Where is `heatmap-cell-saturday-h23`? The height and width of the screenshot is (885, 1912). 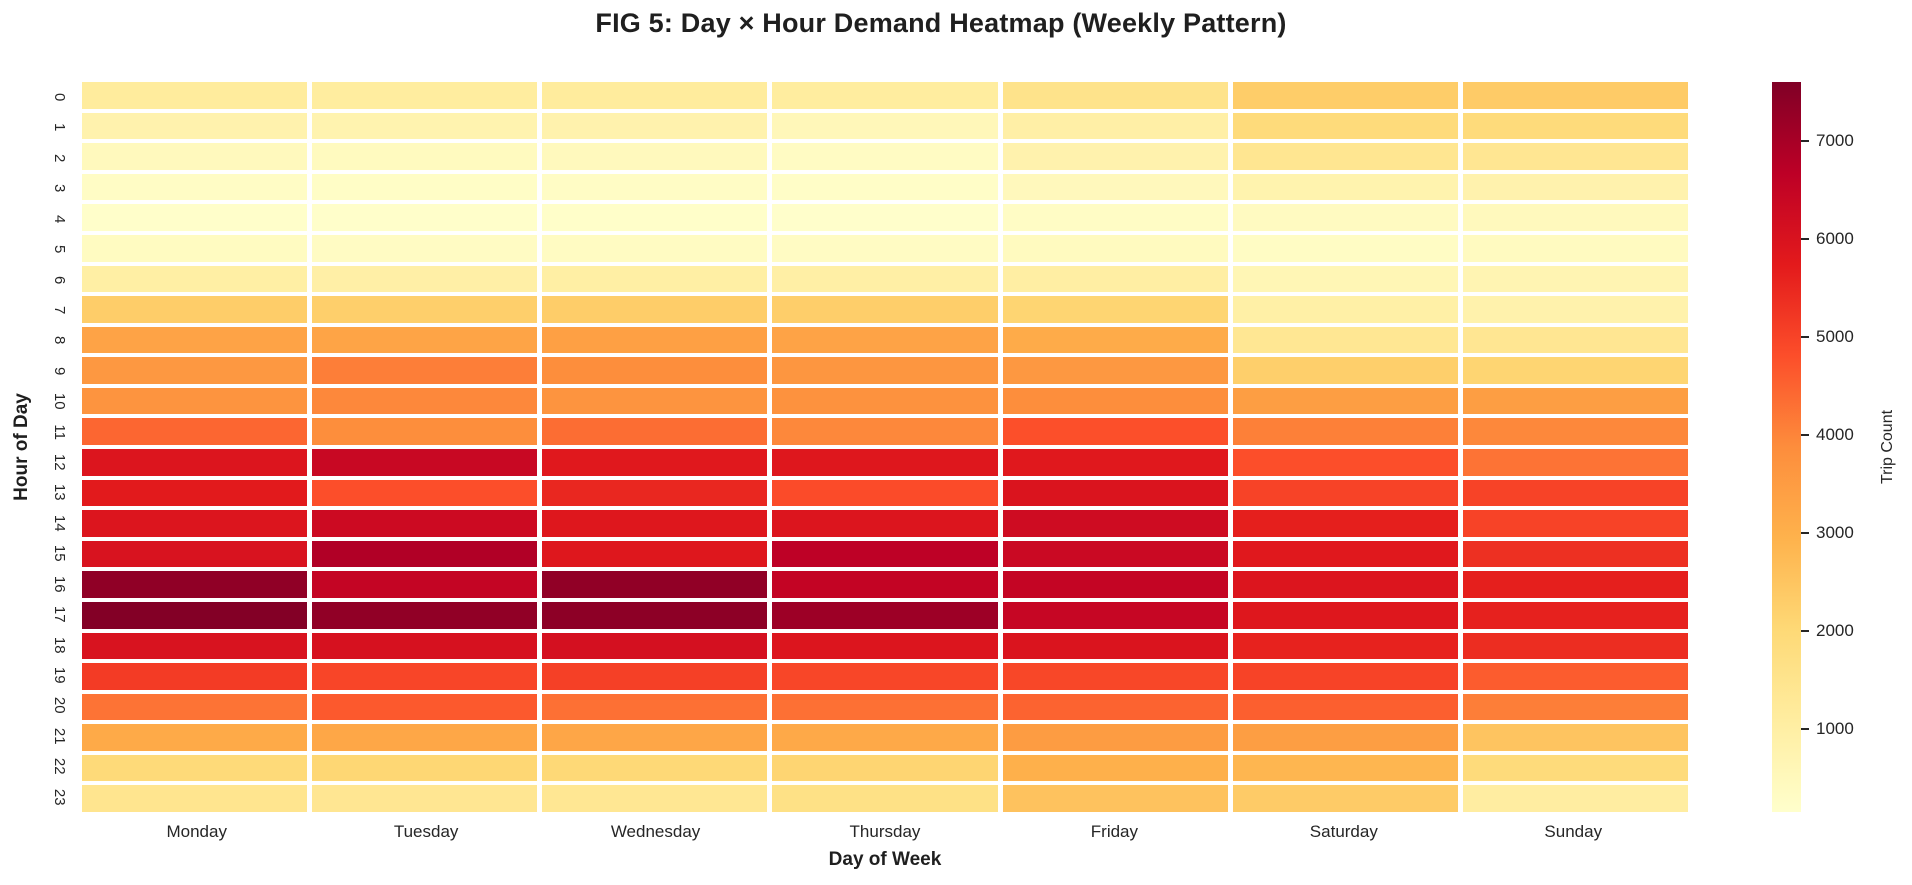
heatmap-cell-saturday-h23 is located at coordinates (1345, 798).